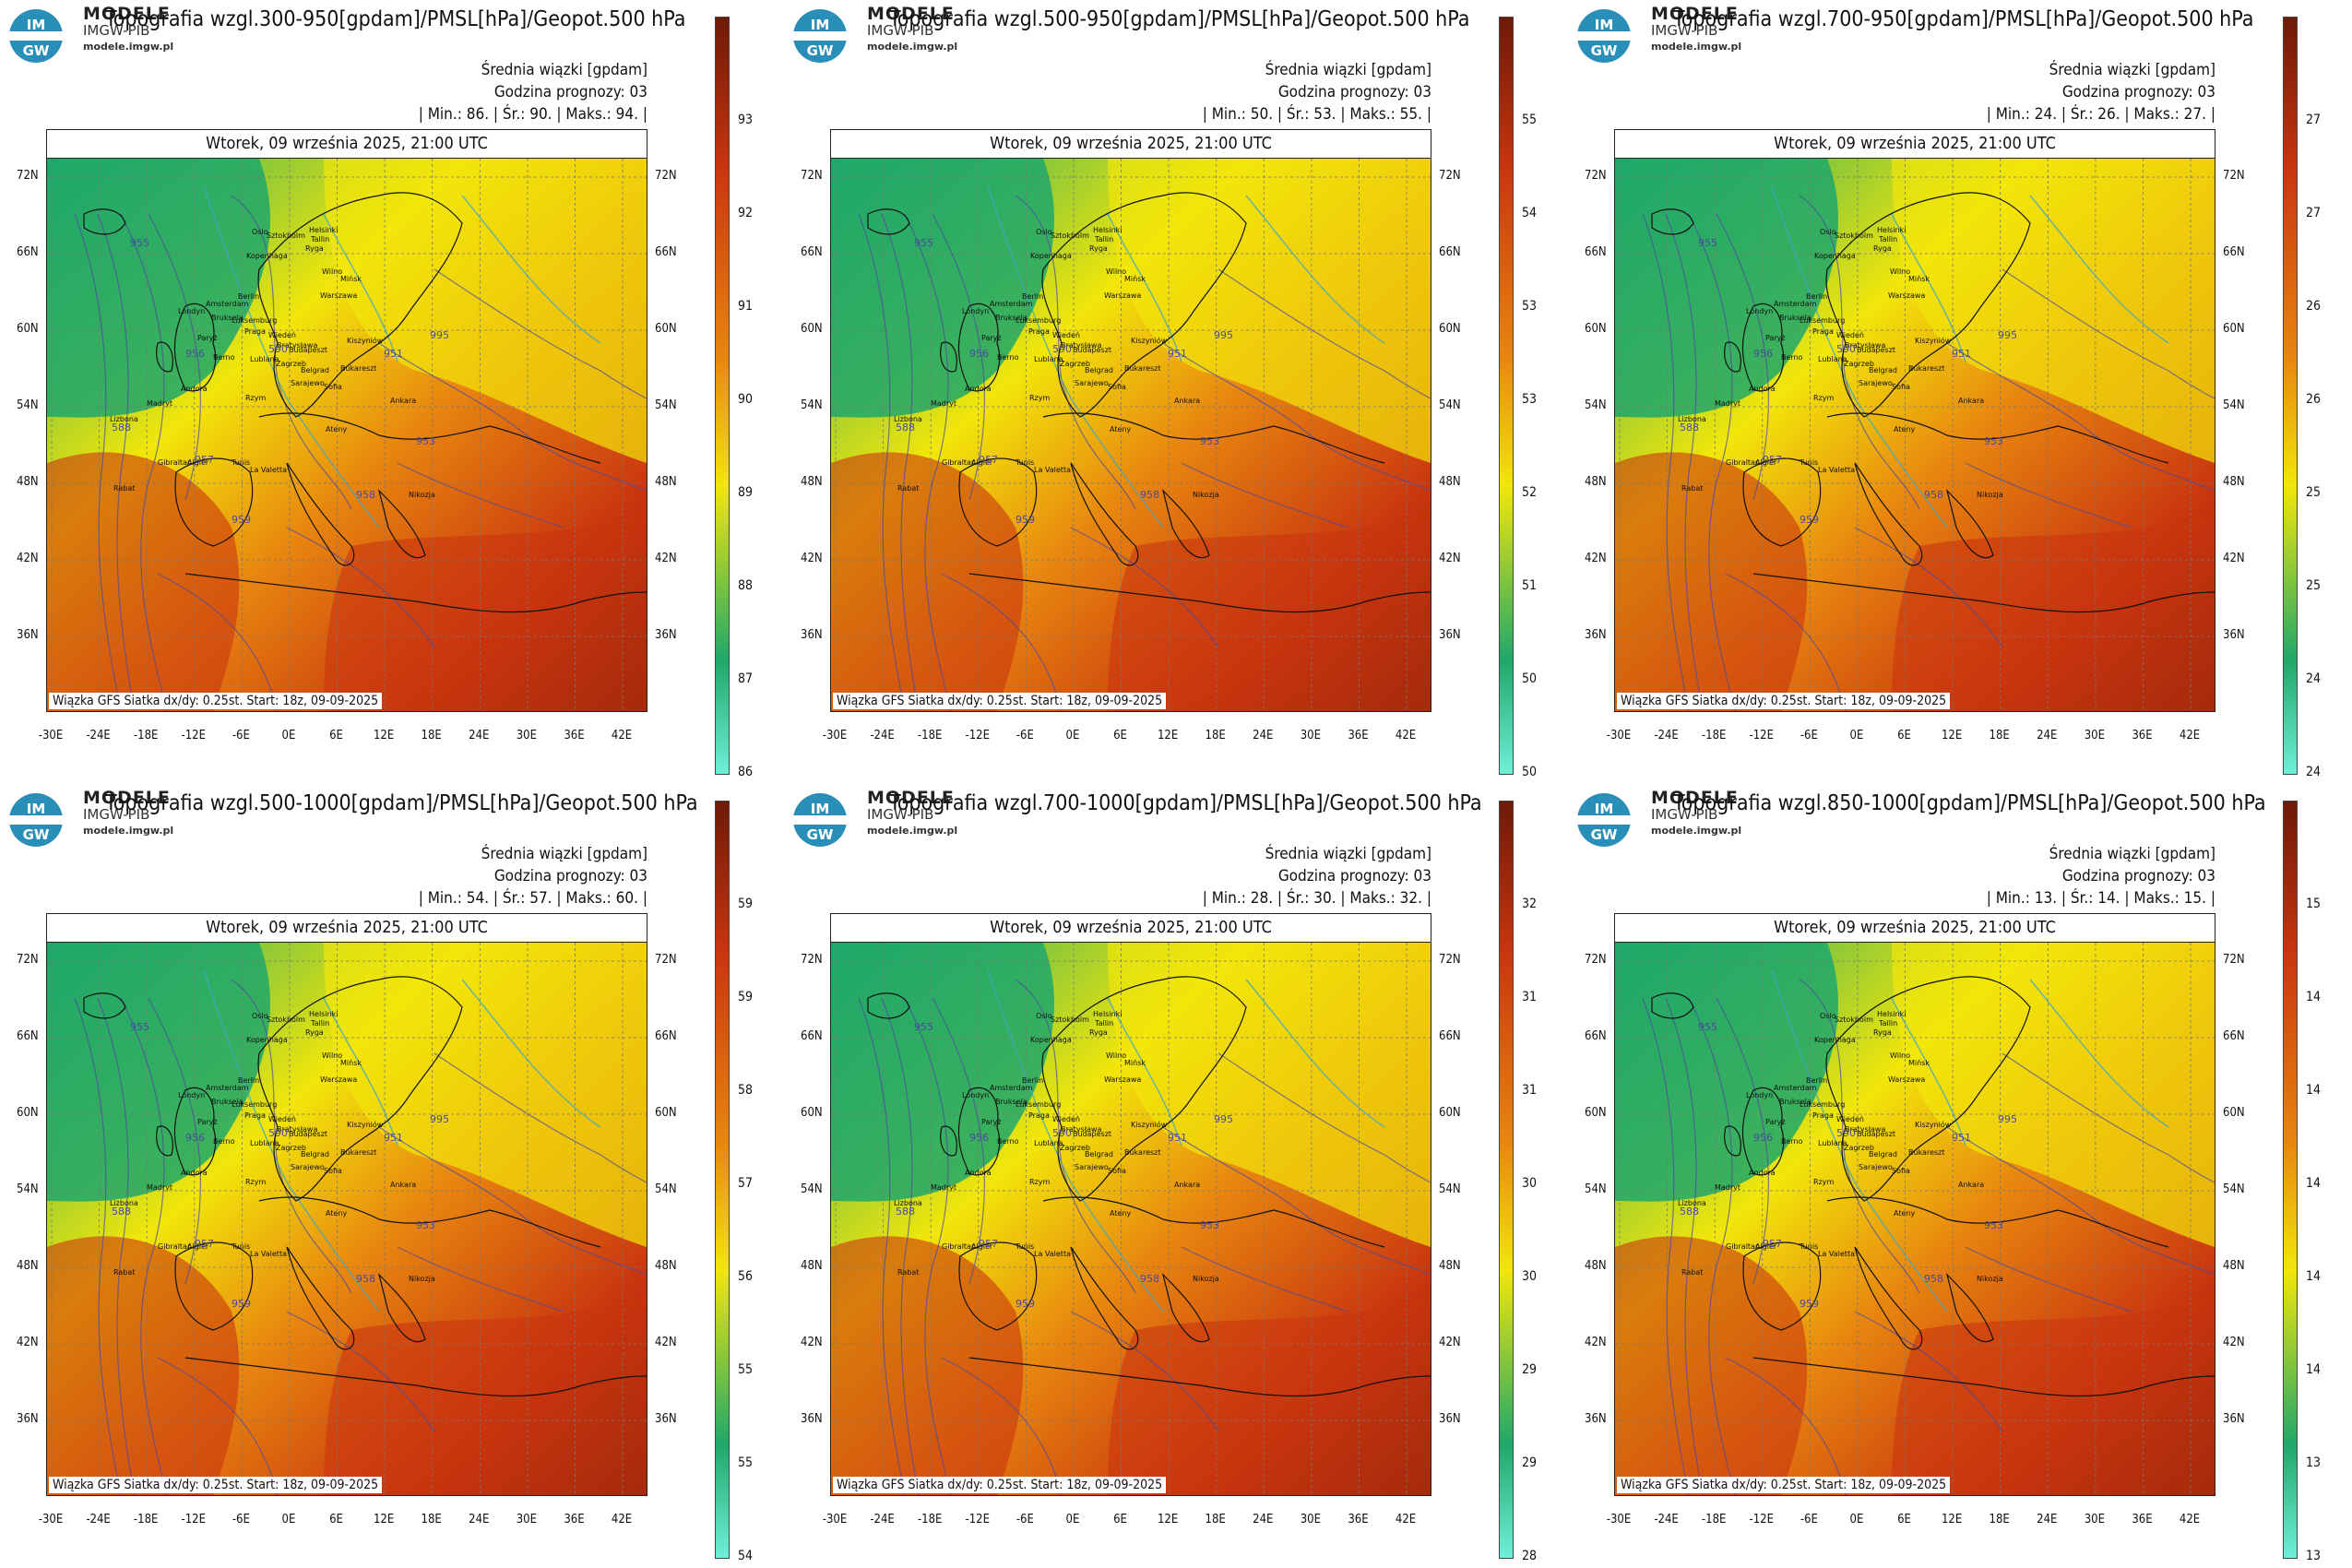 The image size is (2352, 1568). Describe the element at coordinates (365, 340) in the screenshot. I see `city-label: Kiszyniów` at that location.